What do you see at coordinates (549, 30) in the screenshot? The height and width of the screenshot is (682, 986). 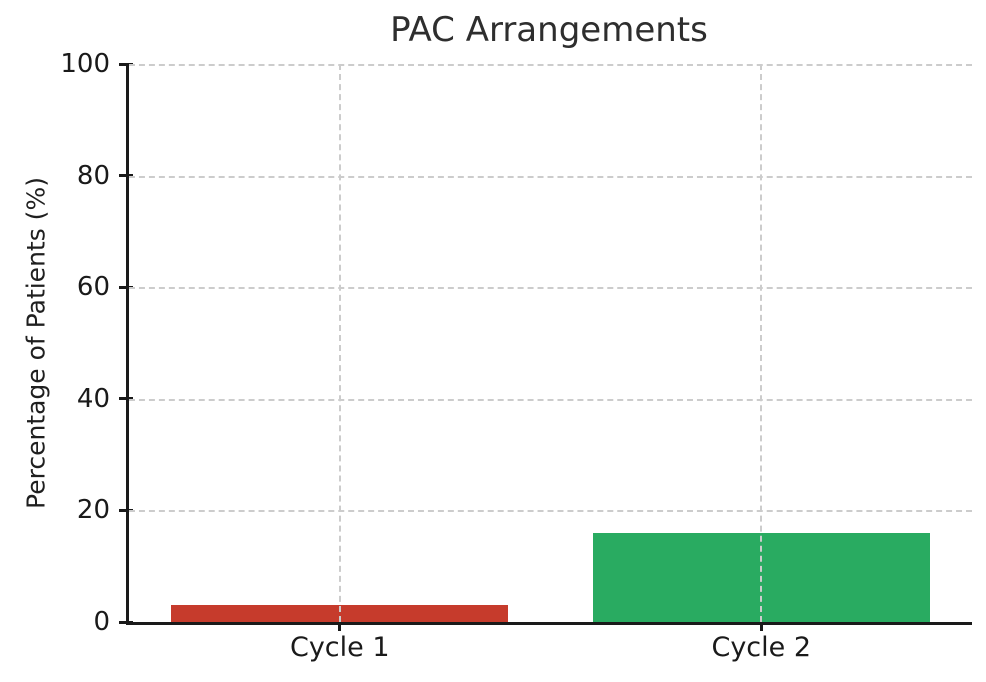 I see `chart-title: PAC Arrangements` at bounding box center [549, 30].